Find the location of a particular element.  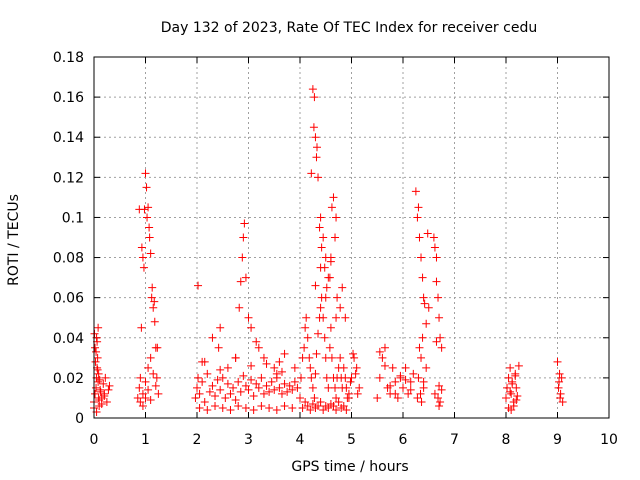

y-tick-label: 0.1 is located at coordinates (73, 218).